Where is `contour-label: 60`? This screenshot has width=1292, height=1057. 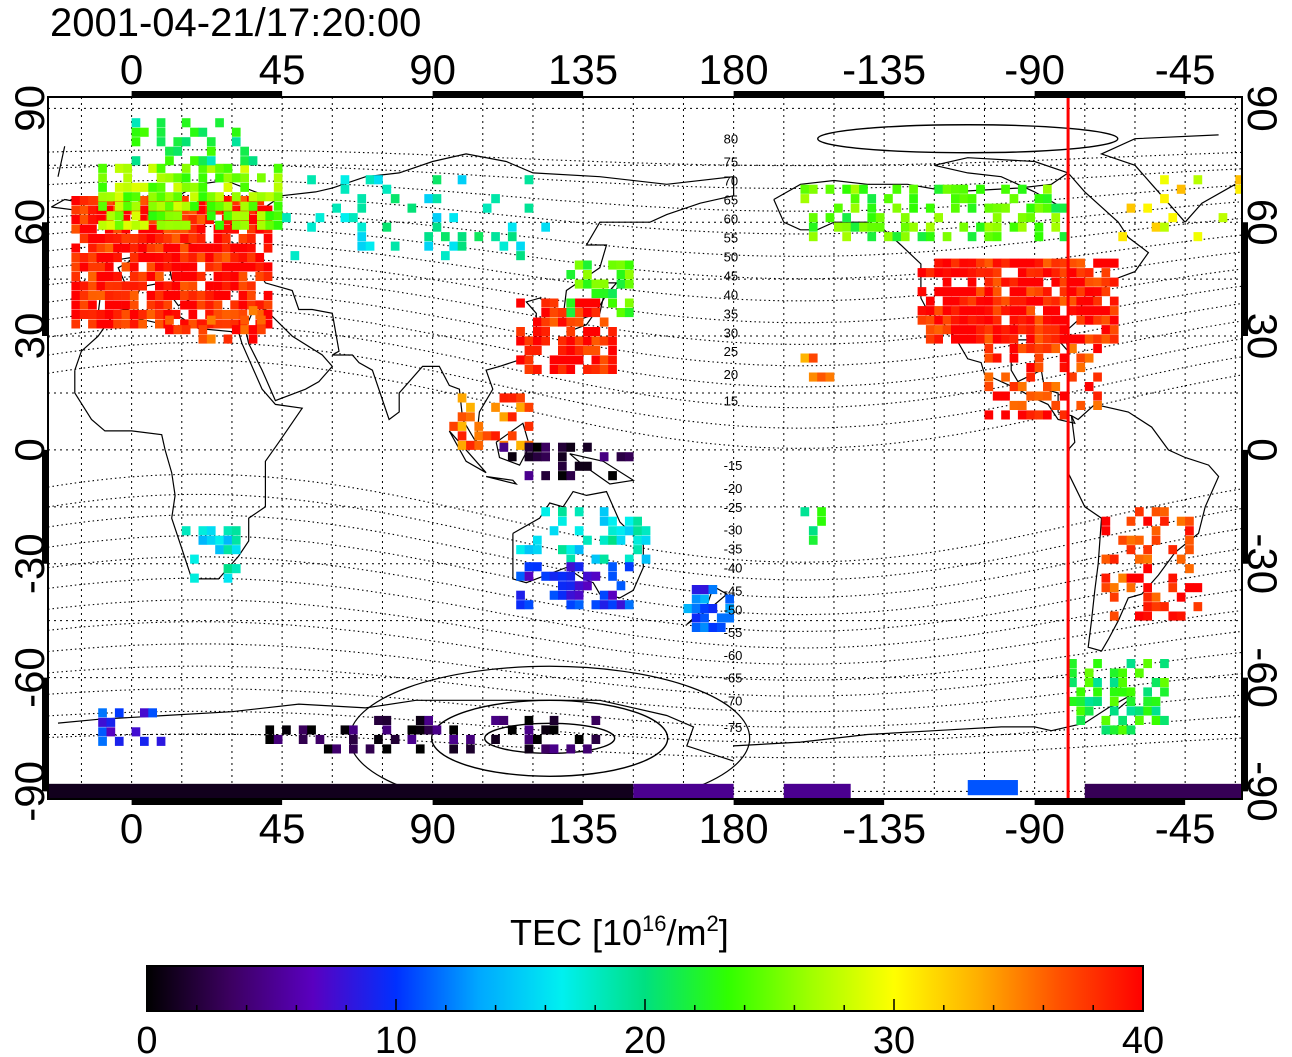
contour-label: 60 is located at coordinates (731, 218).